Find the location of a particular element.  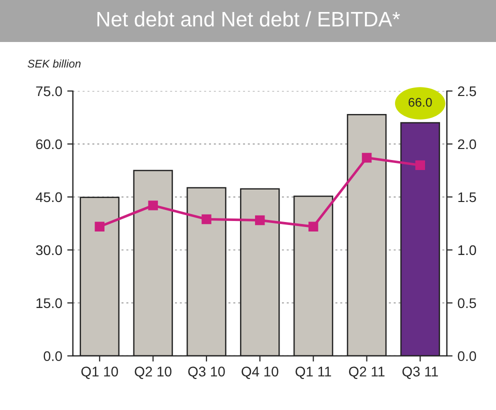

data-label: 66.0 is located at coordinates (420, 102).